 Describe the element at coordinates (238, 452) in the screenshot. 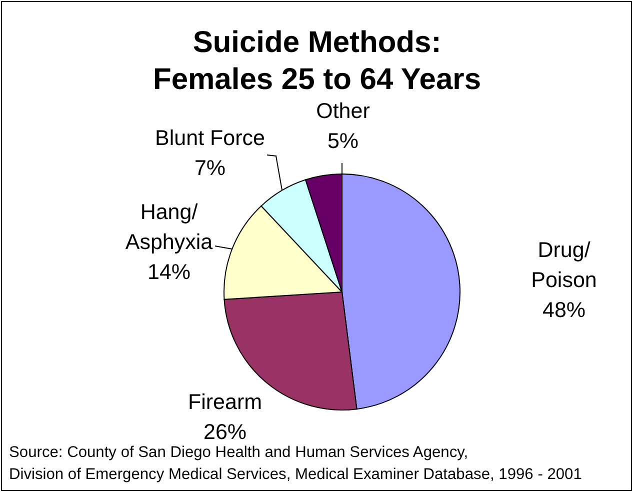

I see `source-note: Source: County of San Diego Health and Human Services Agency,` at that location.